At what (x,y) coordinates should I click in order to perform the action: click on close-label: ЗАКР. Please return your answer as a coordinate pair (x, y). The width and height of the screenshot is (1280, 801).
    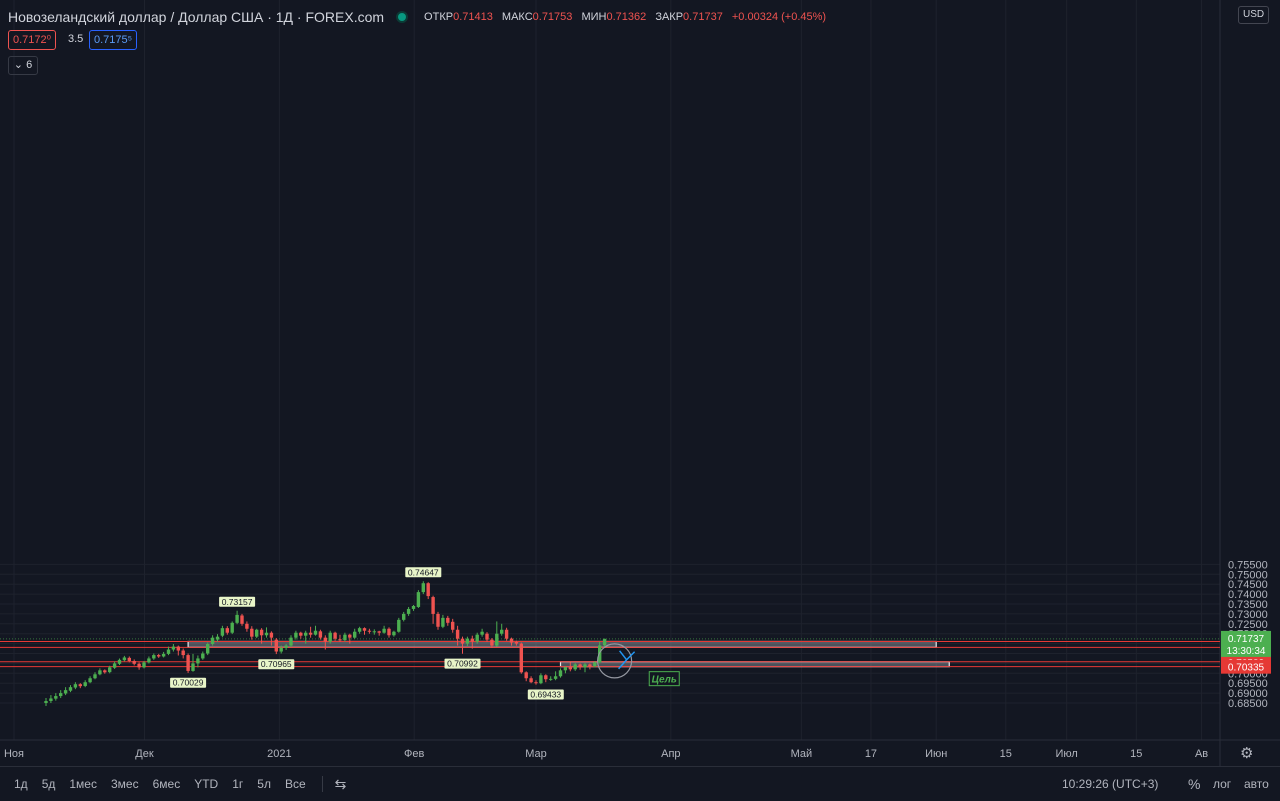
    Looking at the image, I should click on (669, 17).